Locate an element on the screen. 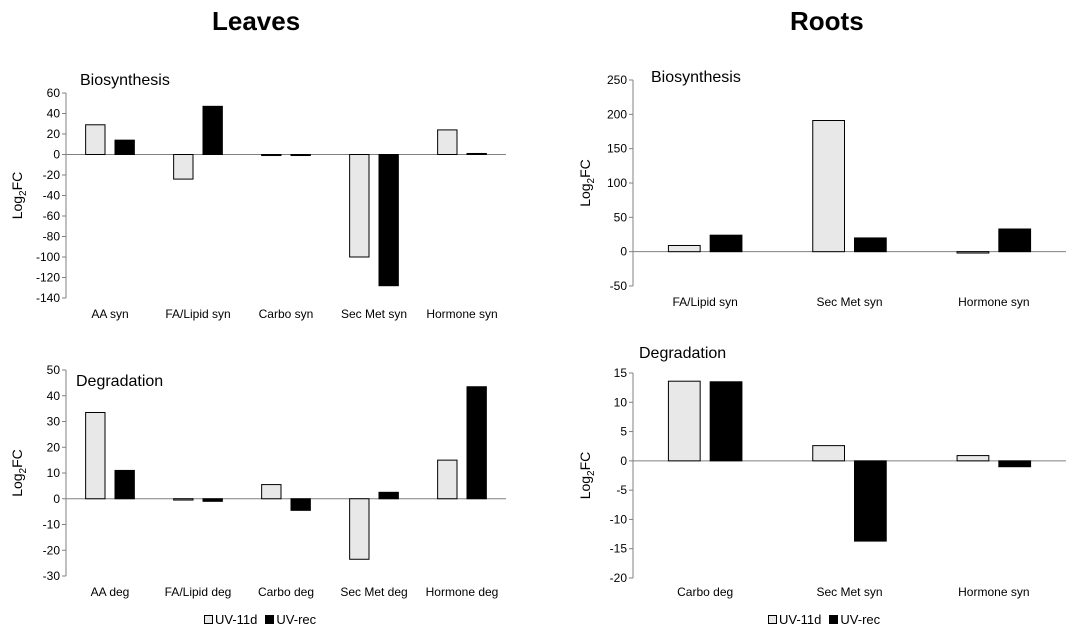 The height and width of the screenshot is (627, 1066). leaves-degradation-category-label: Hormone deg is located at coordinates (462, 592).